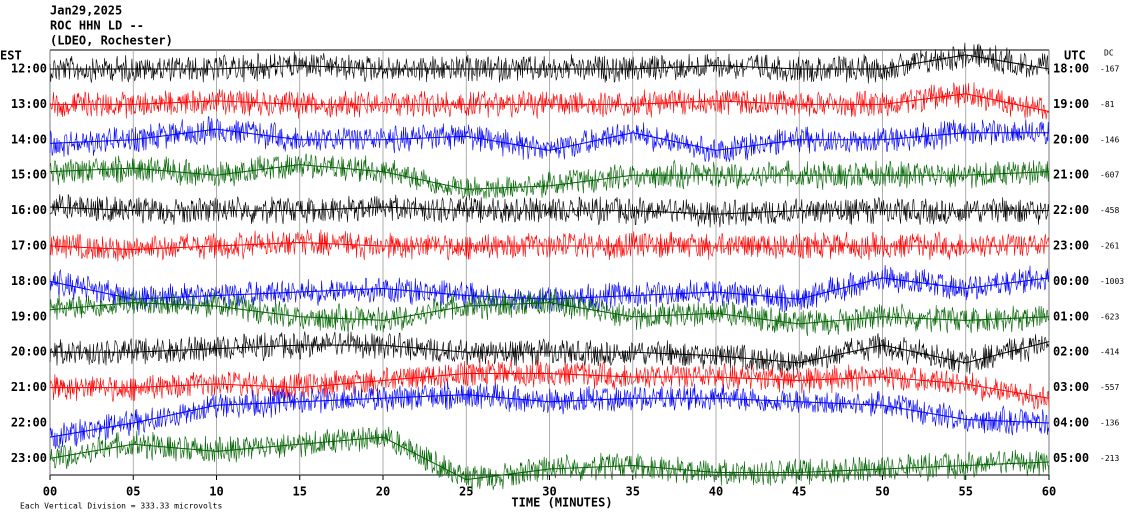 This screenshot has width=1130, height=519. What do you see at coordinates (29, 139) in the screenshot?
I see `est-label: 14:00` at bounding box center [29, 139].